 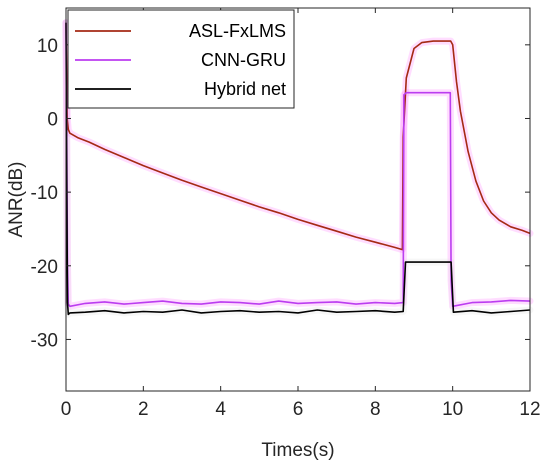 What do you see at coordinates (529, 409) in the screenshot?
I see `x-tick-label: 12` at bounding box center [529, 409].